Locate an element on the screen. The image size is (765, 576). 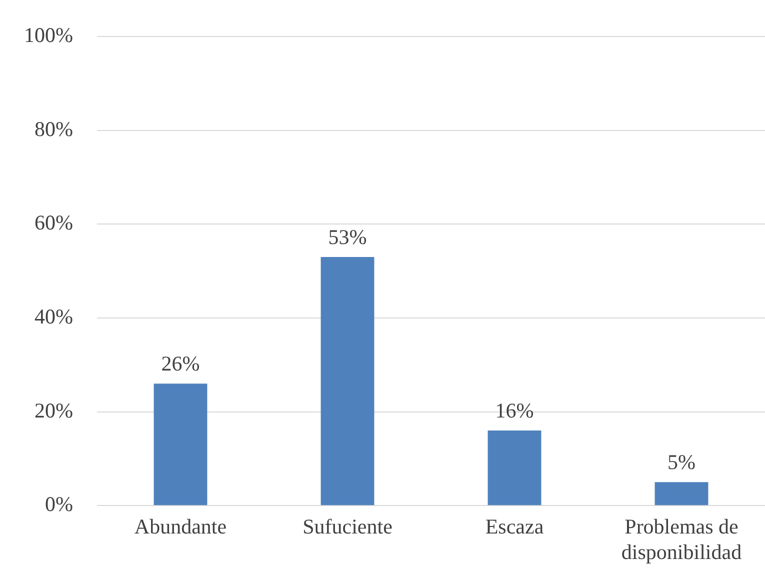
x-tick-label: Abundante is located at coordinates (180, 526).